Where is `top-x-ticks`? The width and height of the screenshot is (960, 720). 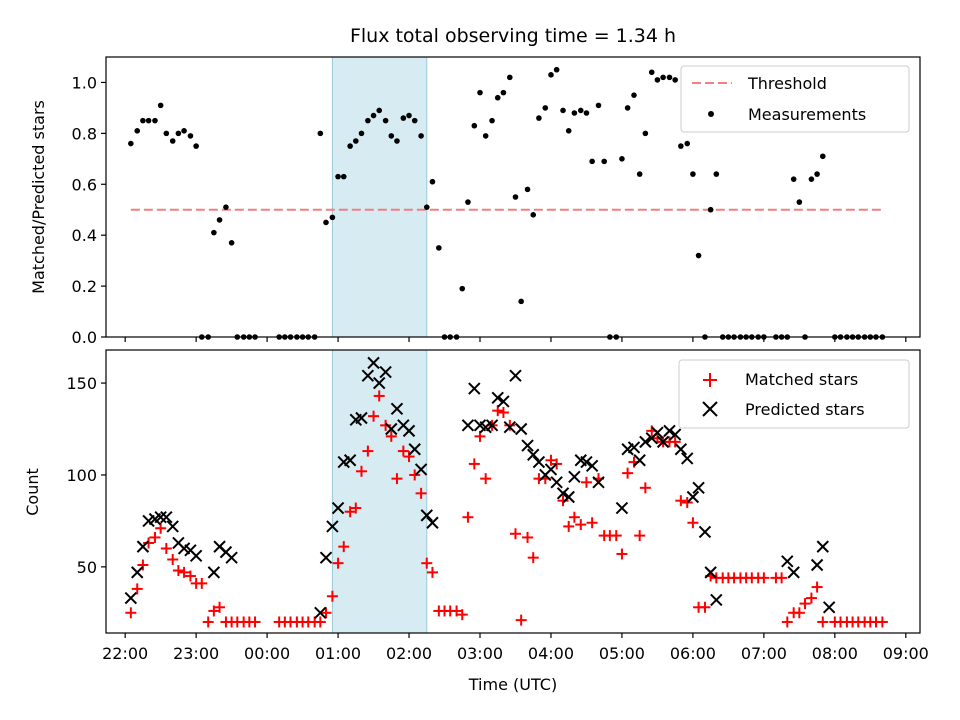
top-x-ticks is located at coordinates (515, 339).